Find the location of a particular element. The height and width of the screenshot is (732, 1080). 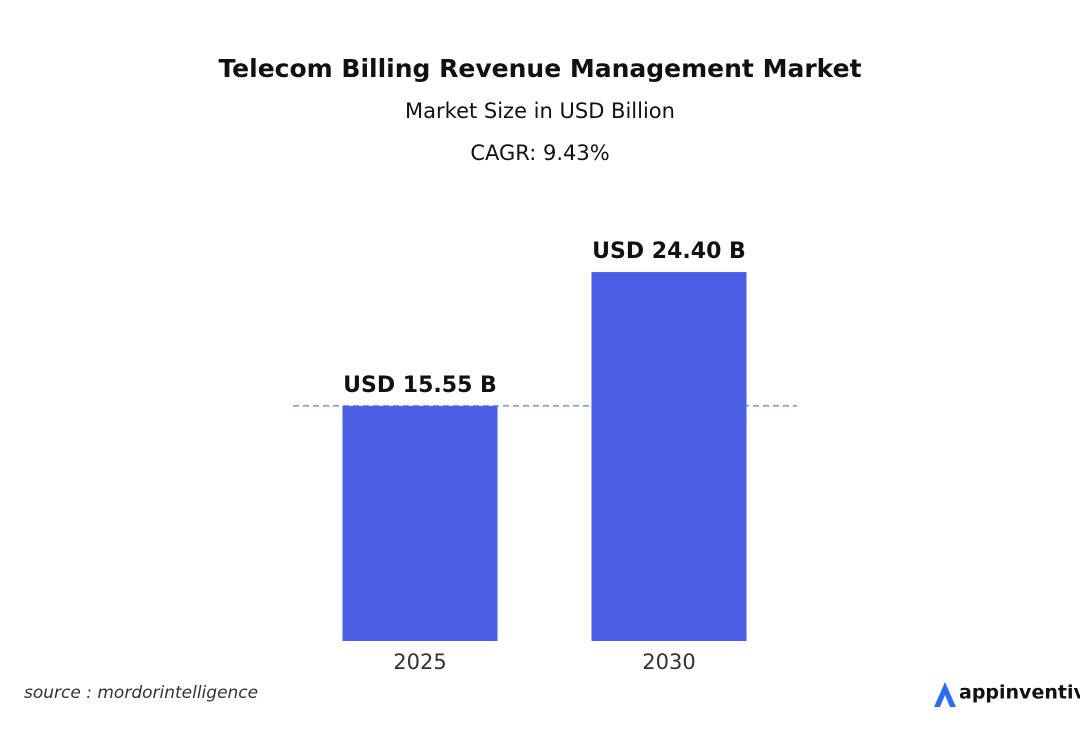

source-note: source : mordorintelligence is located at coordinates (141, 693).